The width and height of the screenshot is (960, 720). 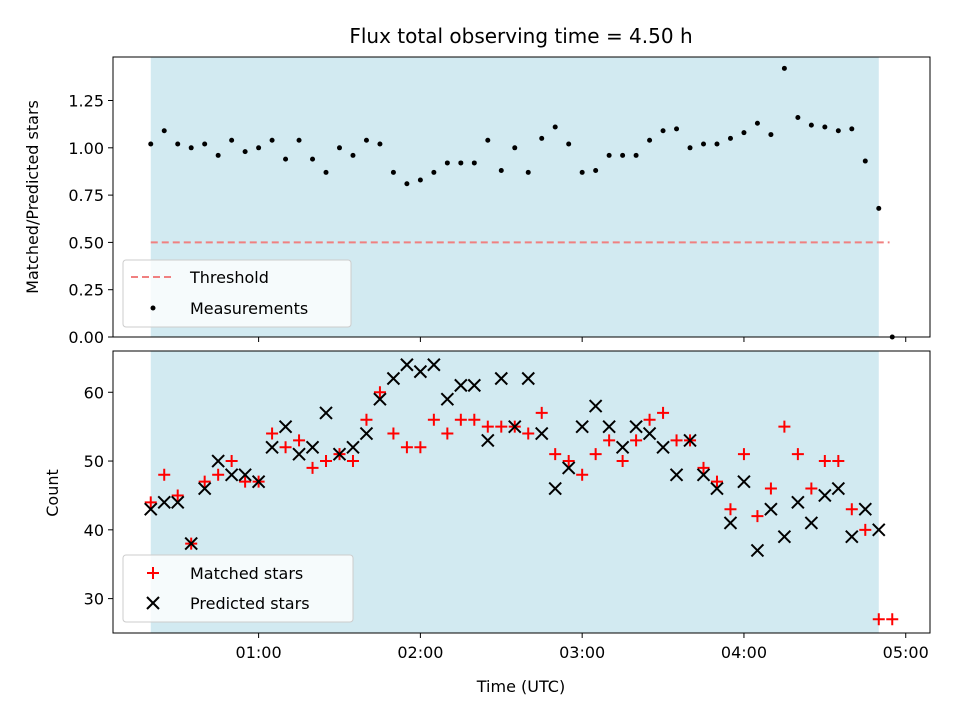 What do you see at coordinates (94, 530) in the screenshot?
I see `count-ytick-label: 40` at bounding box center [94, 530].